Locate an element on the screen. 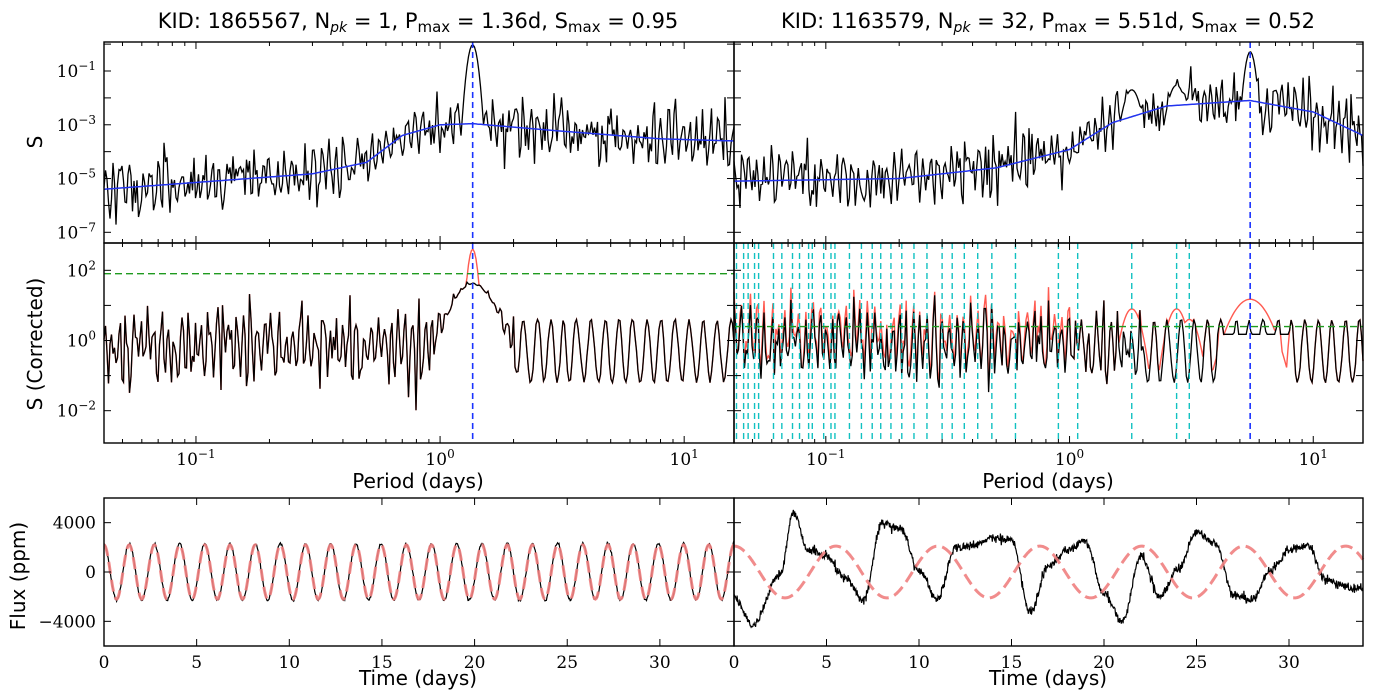 The height and width of the screenshot is (693, 1379). left_lightcurve-xtick-label: 20 is located at coordinates (475, 663).